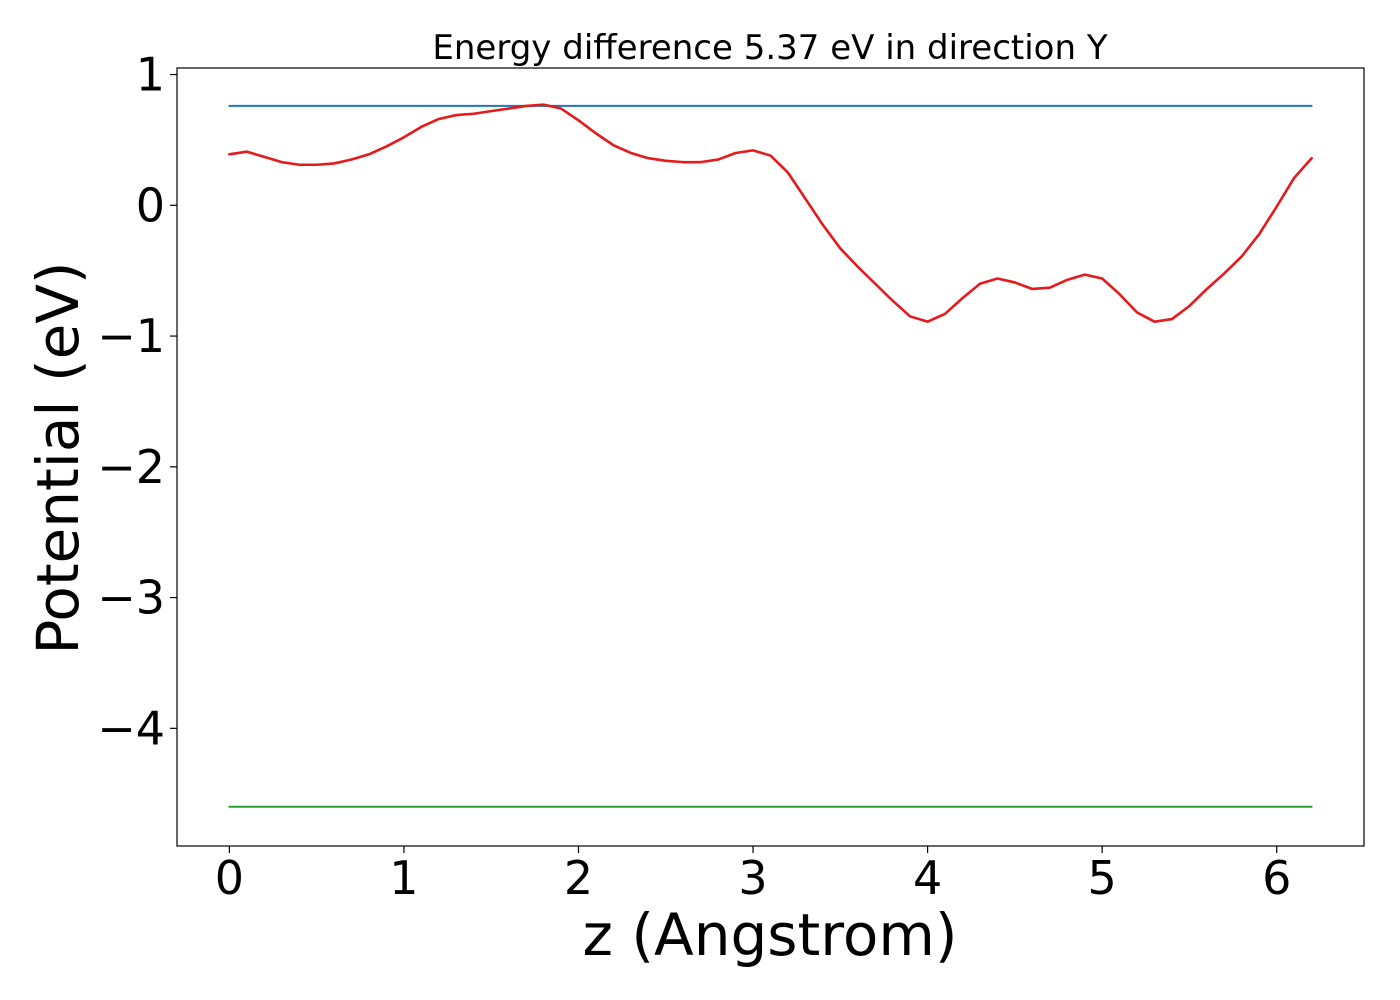 This screenshot has height=1000, width=1400. What do you see at coordinates (578, 878) in the screenshot?
I see `x-tick-label: 2` at bounding box center [578, 878].